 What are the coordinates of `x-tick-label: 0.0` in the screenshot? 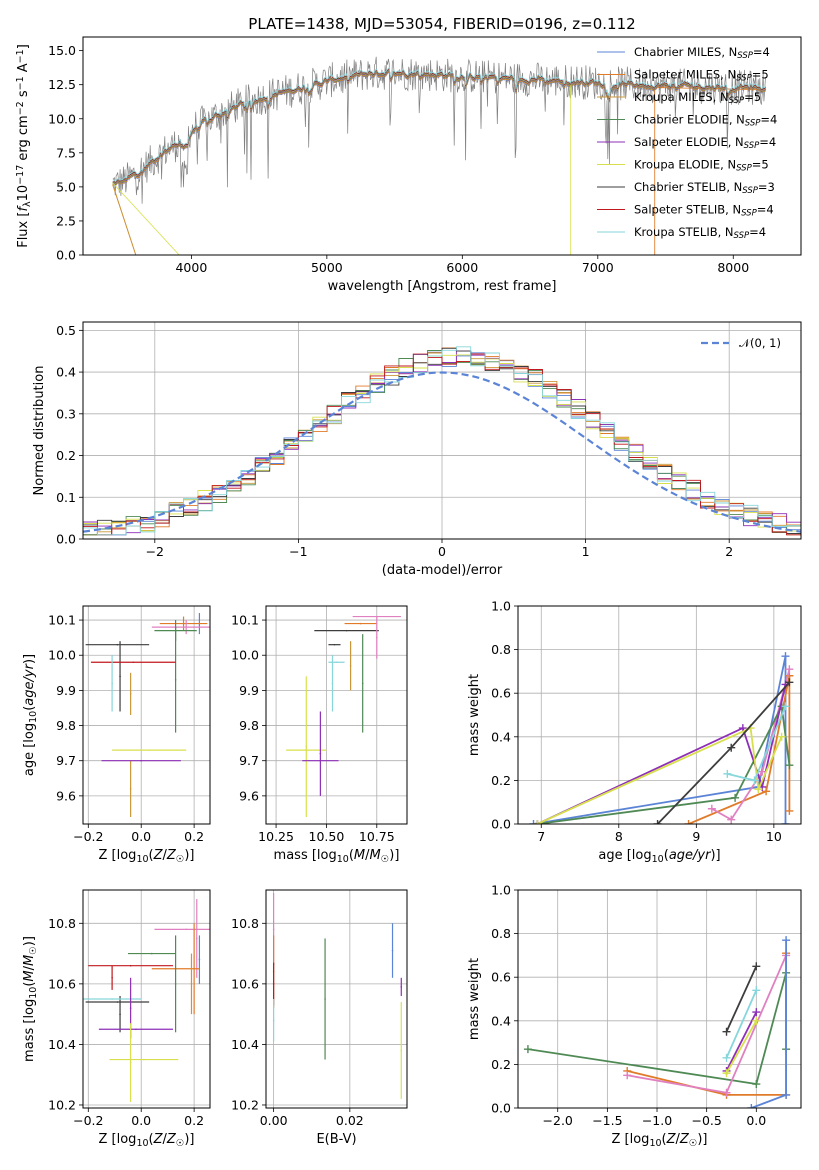 It's located at (141, 1120).